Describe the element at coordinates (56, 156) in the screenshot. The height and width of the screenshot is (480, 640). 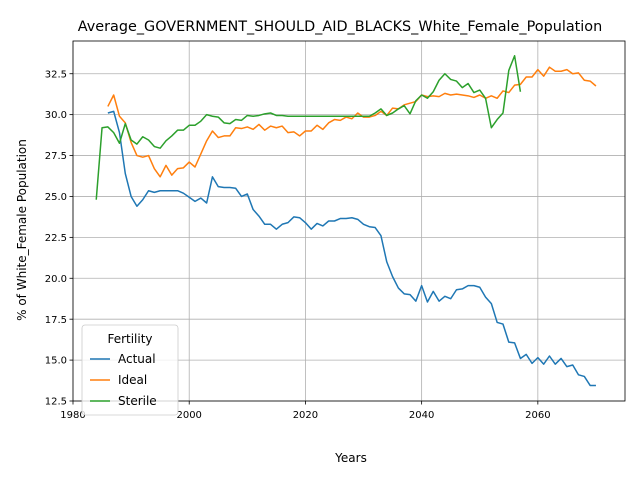
I see `y-tick-label: 27.5` at that location.